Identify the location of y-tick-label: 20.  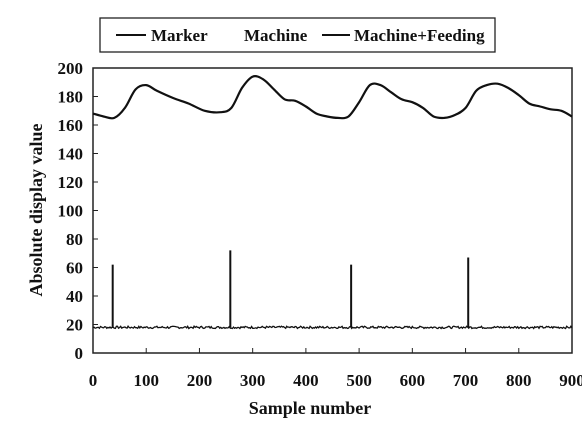
(74, 325).